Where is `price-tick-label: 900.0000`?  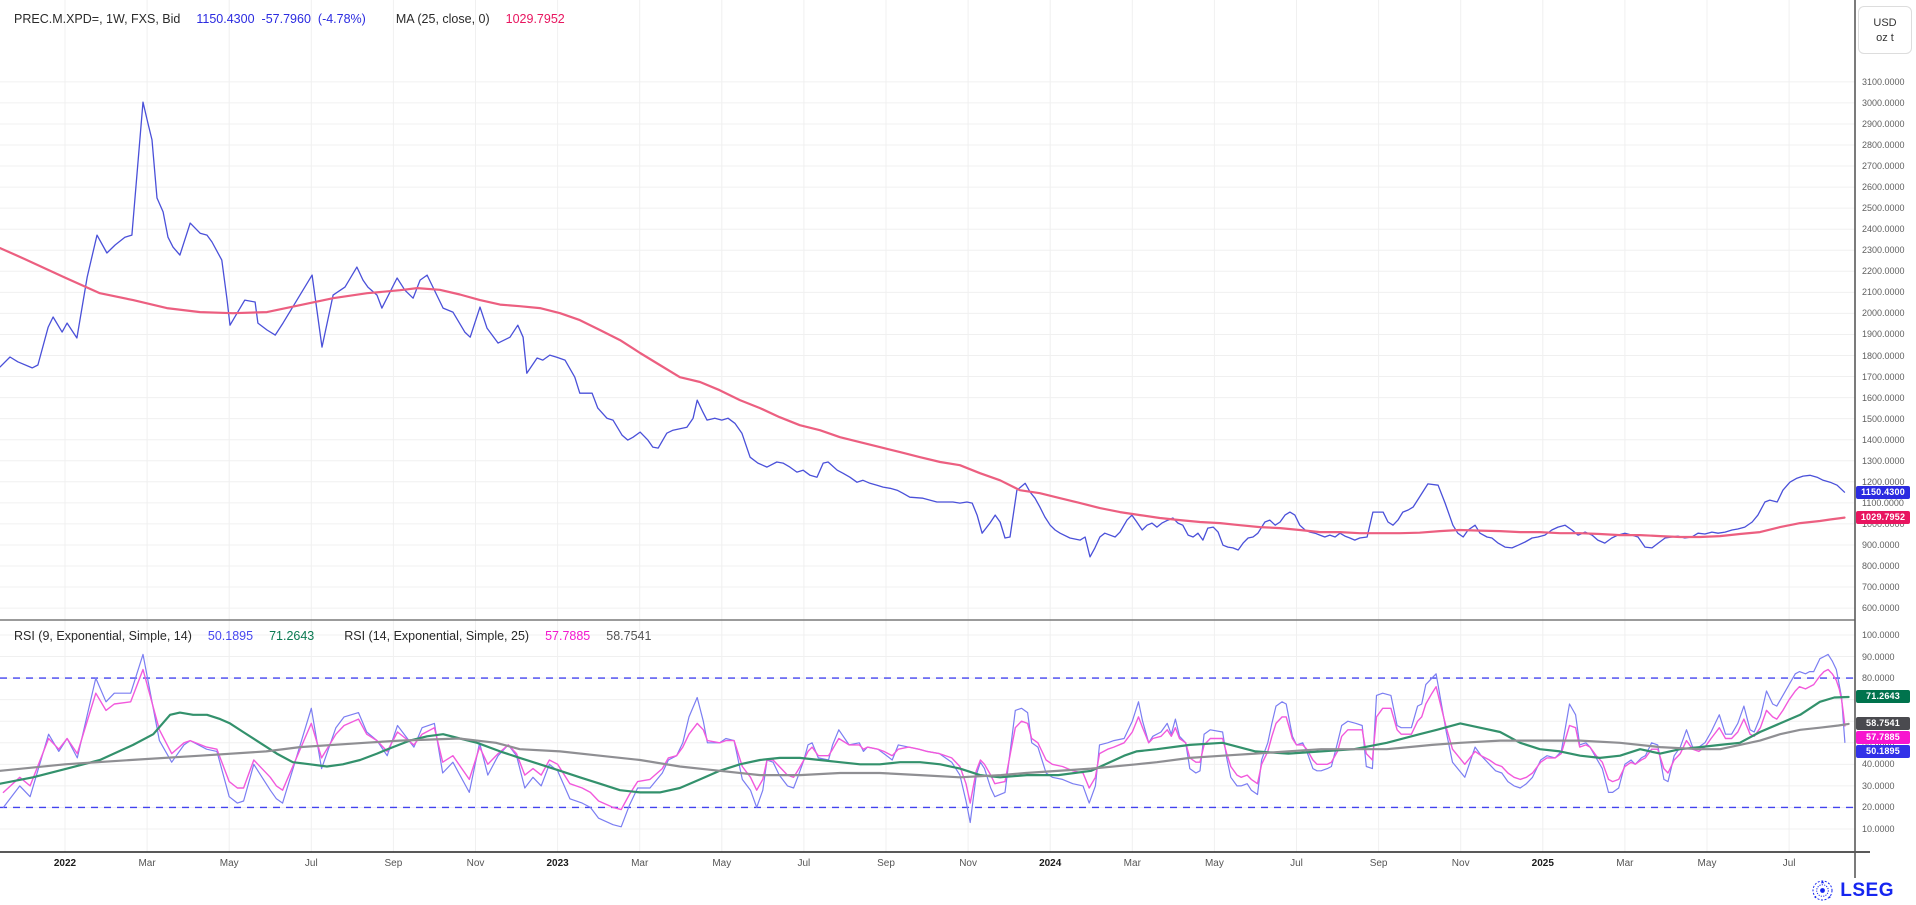
price-tick-label: 900.0000 is located at coordinates (1881, 544).